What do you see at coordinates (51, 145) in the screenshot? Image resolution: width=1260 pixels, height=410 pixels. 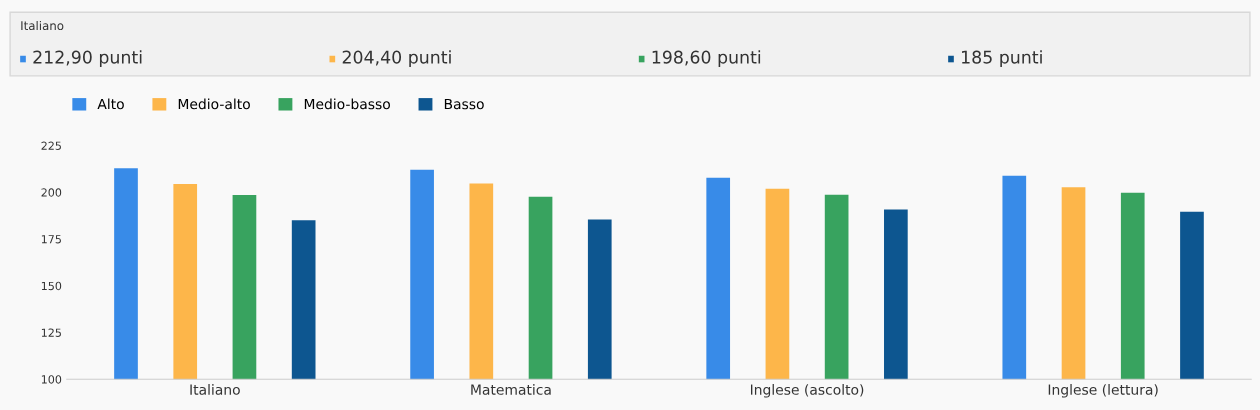 I see `y-tick-label: 225` at bounding box center [51, 145].